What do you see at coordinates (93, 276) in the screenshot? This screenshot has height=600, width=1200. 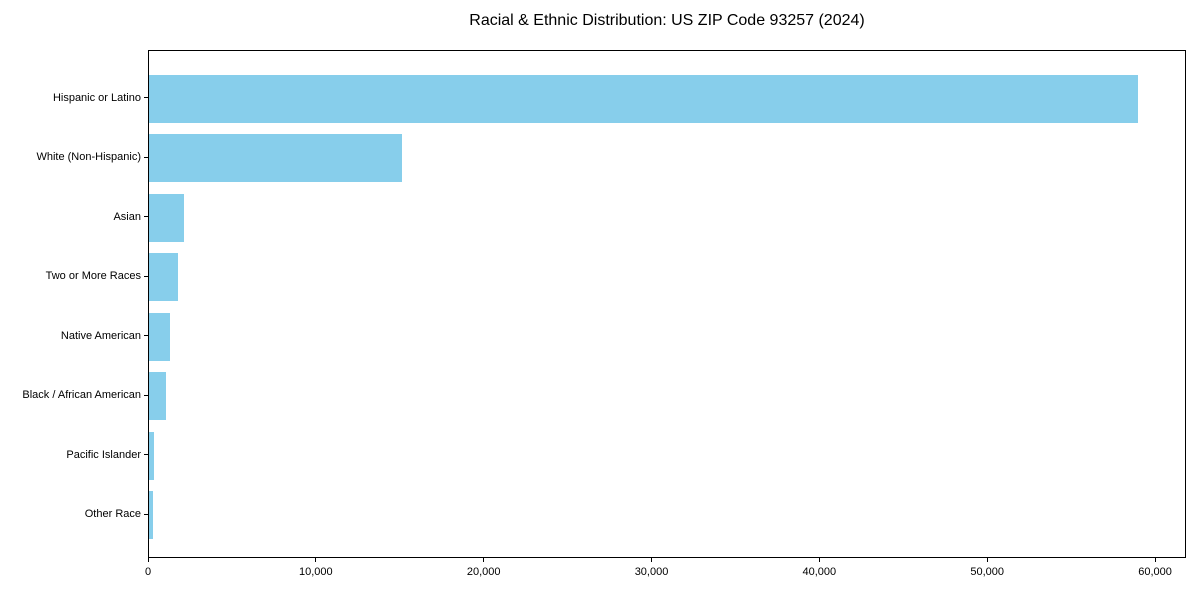 I see `y-tick-label-two-or-more-races: Two or More Races` at bounding box center [93, 276].